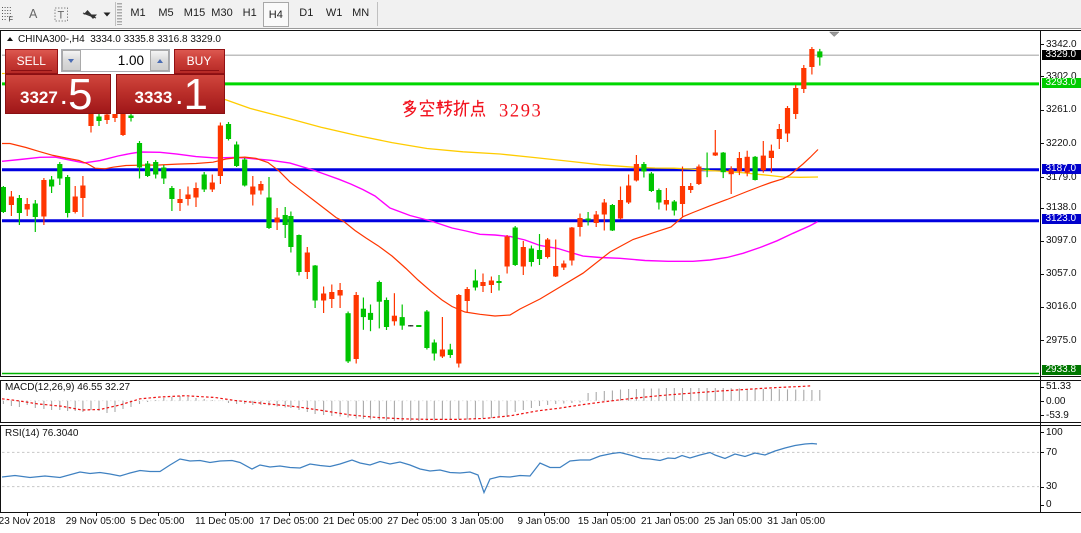 The image size is (1081, 533). What do you see at coordinates (11, 19) in the screenshot?
I see `svg-text: F` at bounding box center [11, 19].